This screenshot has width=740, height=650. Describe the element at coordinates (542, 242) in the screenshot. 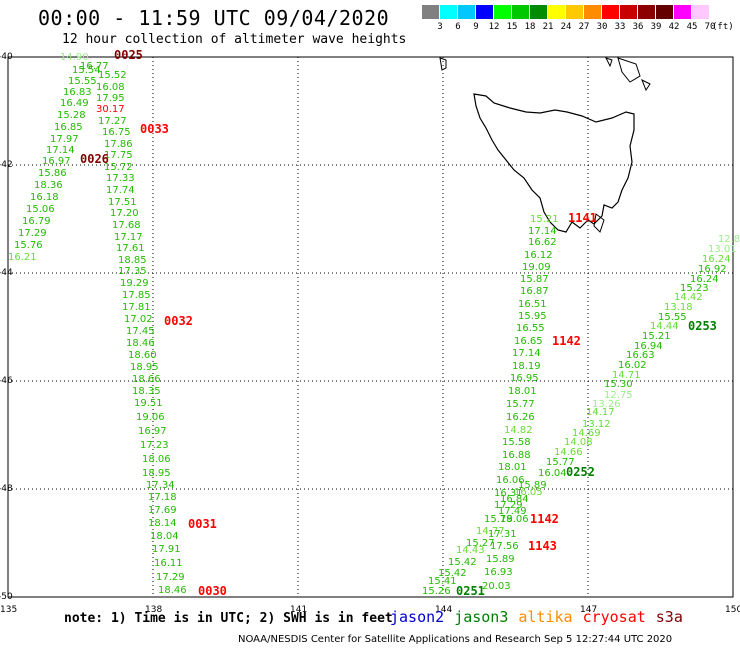

I see `swh-value: 16.62` at that location.